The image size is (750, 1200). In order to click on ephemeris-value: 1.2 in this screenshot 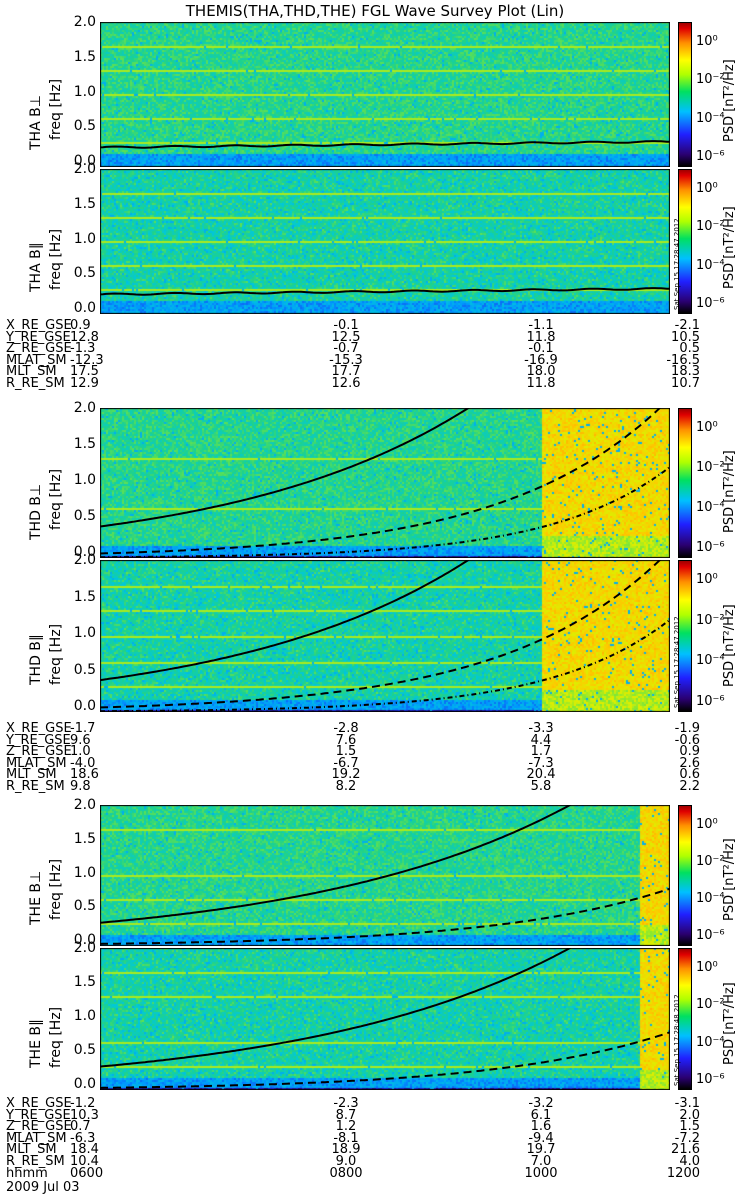, I will do `click(346, 1127)`.